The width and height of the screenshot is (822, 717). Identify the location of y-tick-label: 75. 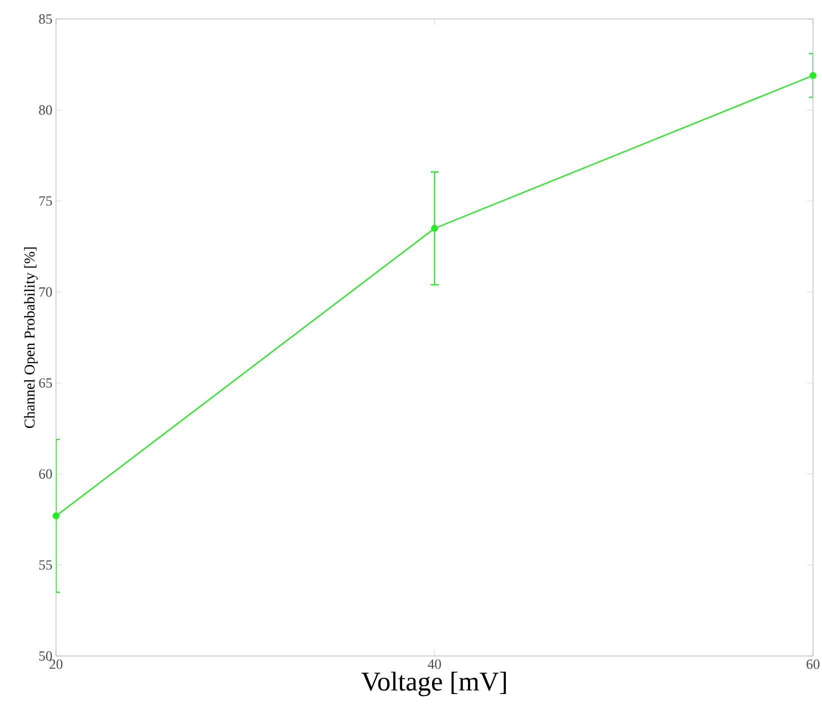
(45, 201).